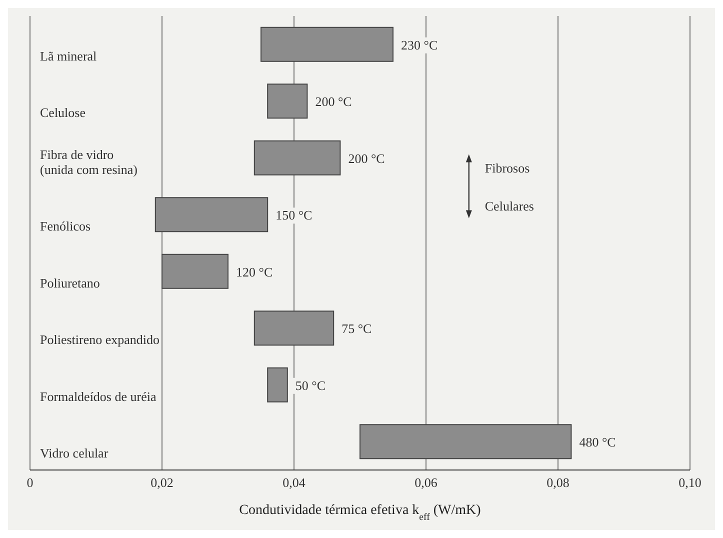  I want to click on annotation: 120 °C, so click(254, 272).